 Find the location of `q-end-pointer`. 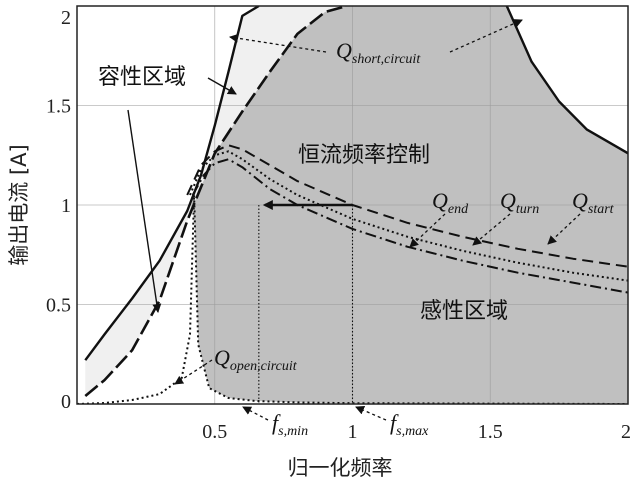

q-end-pointer is located at coordinates (427, 230).